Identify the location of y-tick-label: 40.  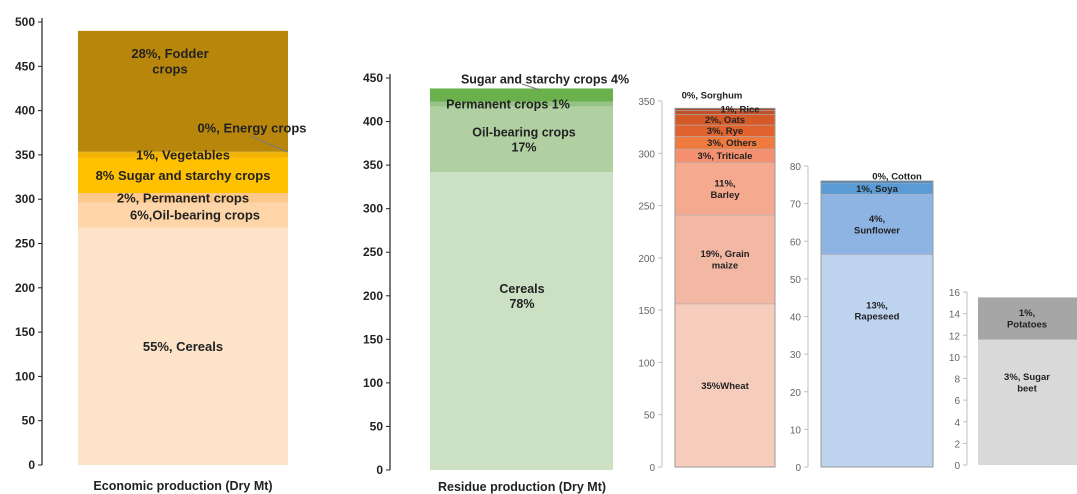
(796, 318).